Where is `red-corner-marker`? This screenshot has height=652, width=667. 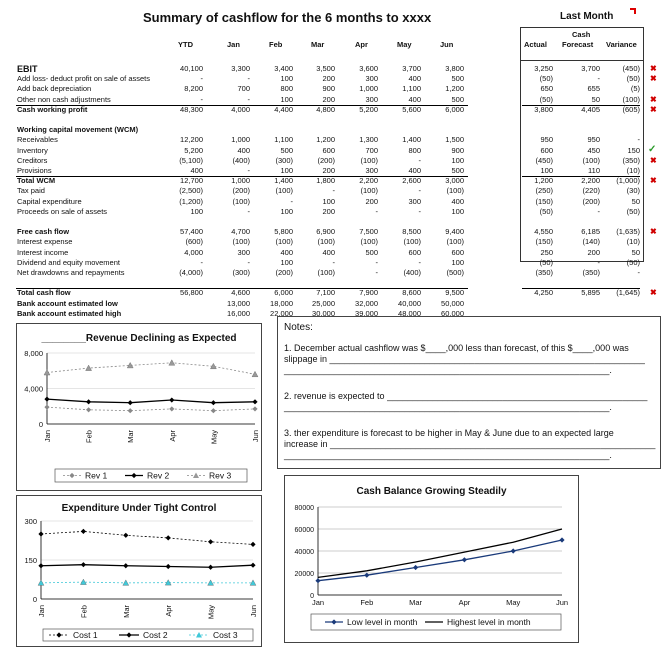
red-corner-marker is located at coordinates (633, 11).